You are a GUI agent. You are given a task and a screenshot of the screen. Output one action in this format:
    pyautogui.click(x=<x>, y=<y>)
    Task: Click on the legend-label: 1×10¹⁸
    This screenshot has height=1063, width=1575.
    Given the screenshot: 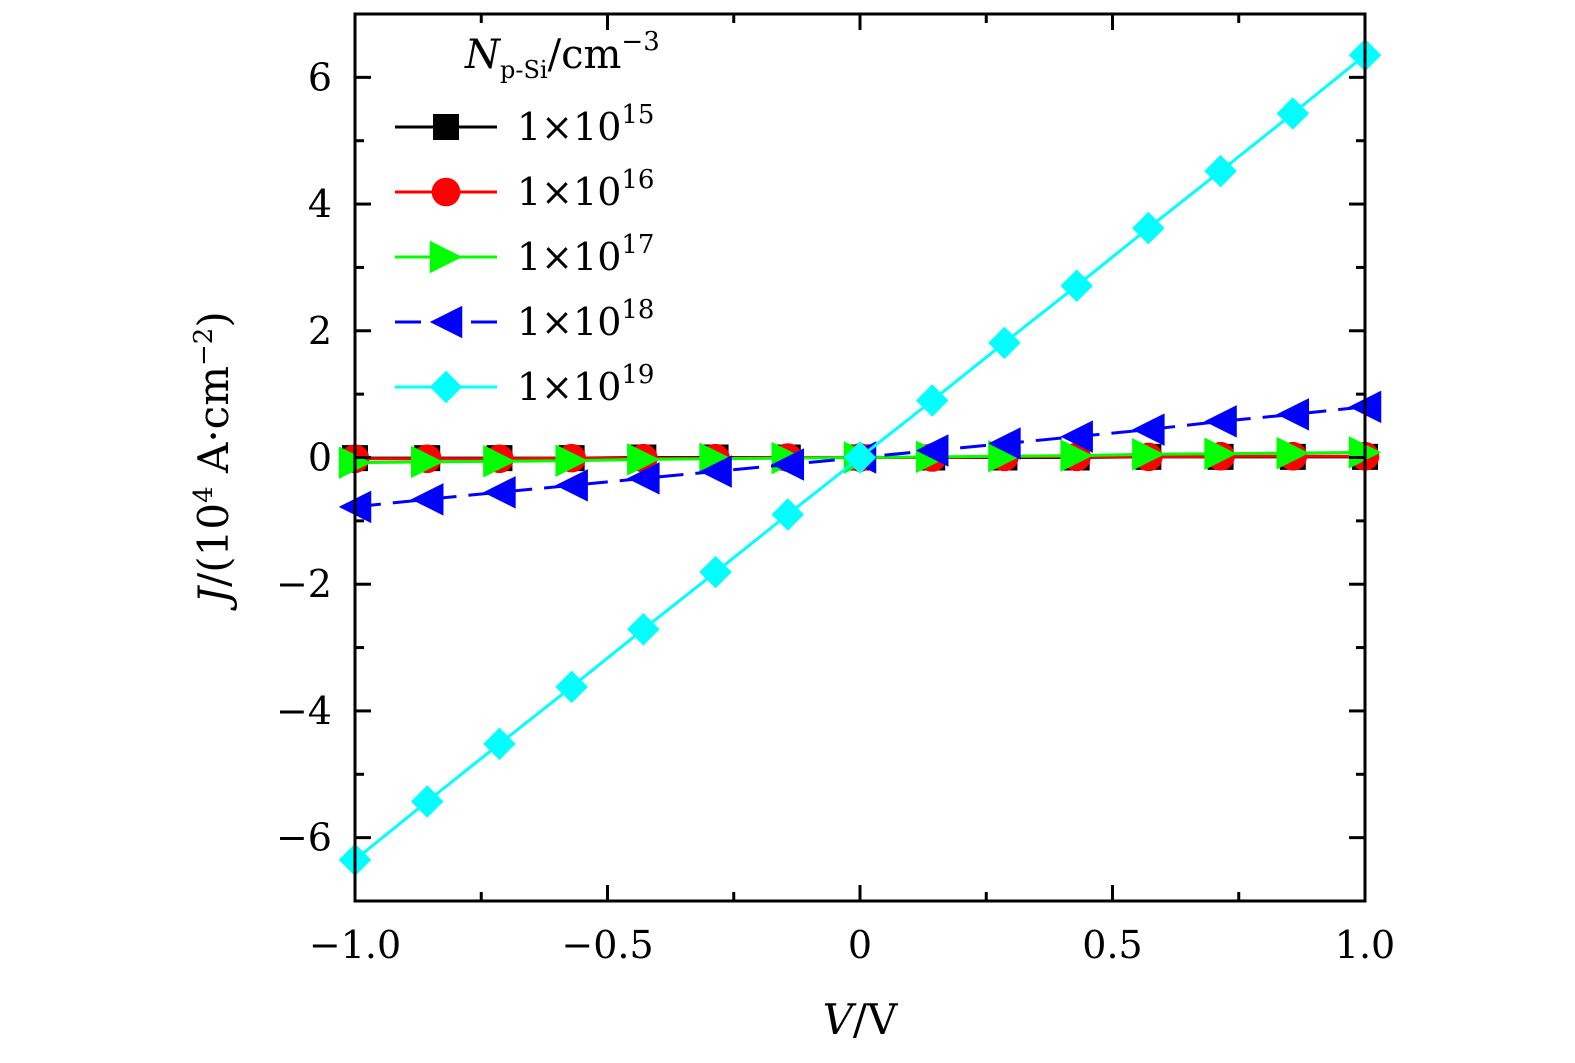 What is the action you would take?
    pyautogui.click(x=585, y=319)
    